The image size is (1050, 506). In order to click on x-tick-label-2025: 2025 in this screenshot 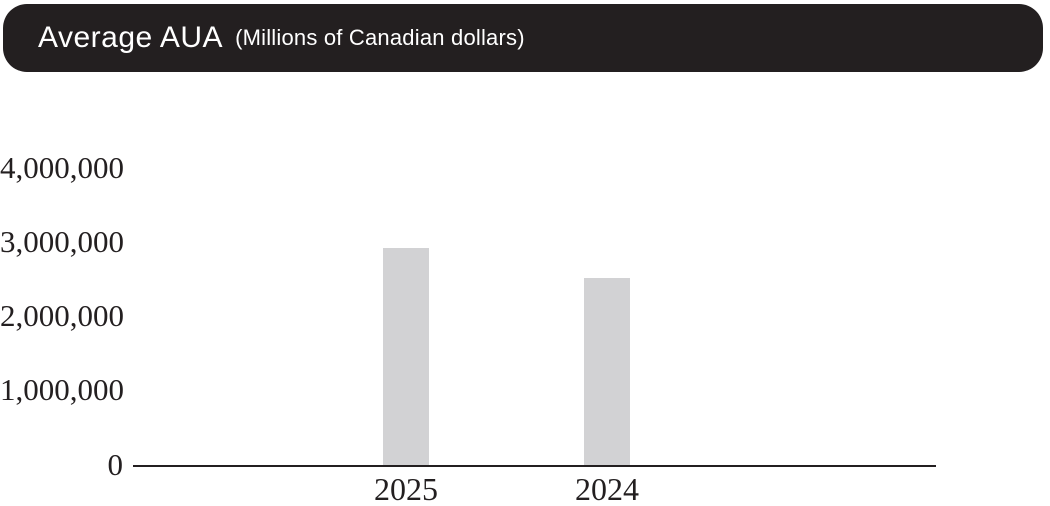, I will do `click(406, 488)`.